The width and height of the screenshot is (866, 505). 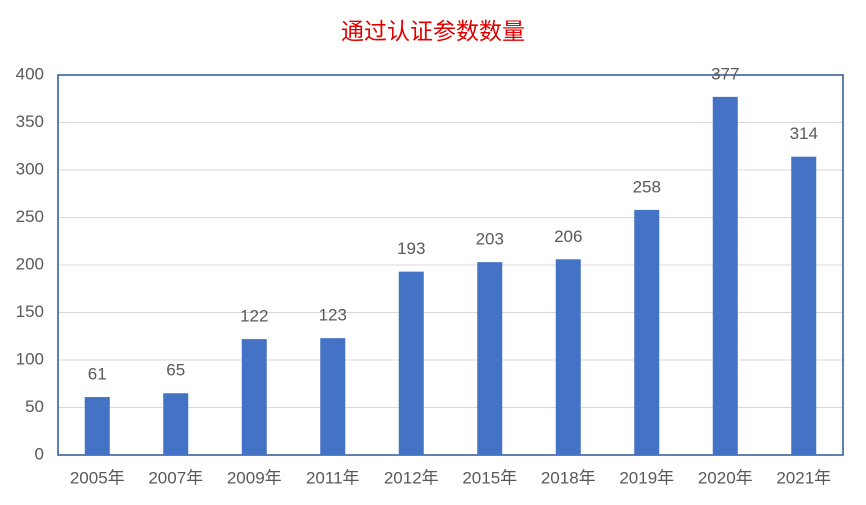 What do you see at coordinates (489, 477) in the screenshot?
I see `x-tick-label: 2015年` at bounding box center [489, 477].